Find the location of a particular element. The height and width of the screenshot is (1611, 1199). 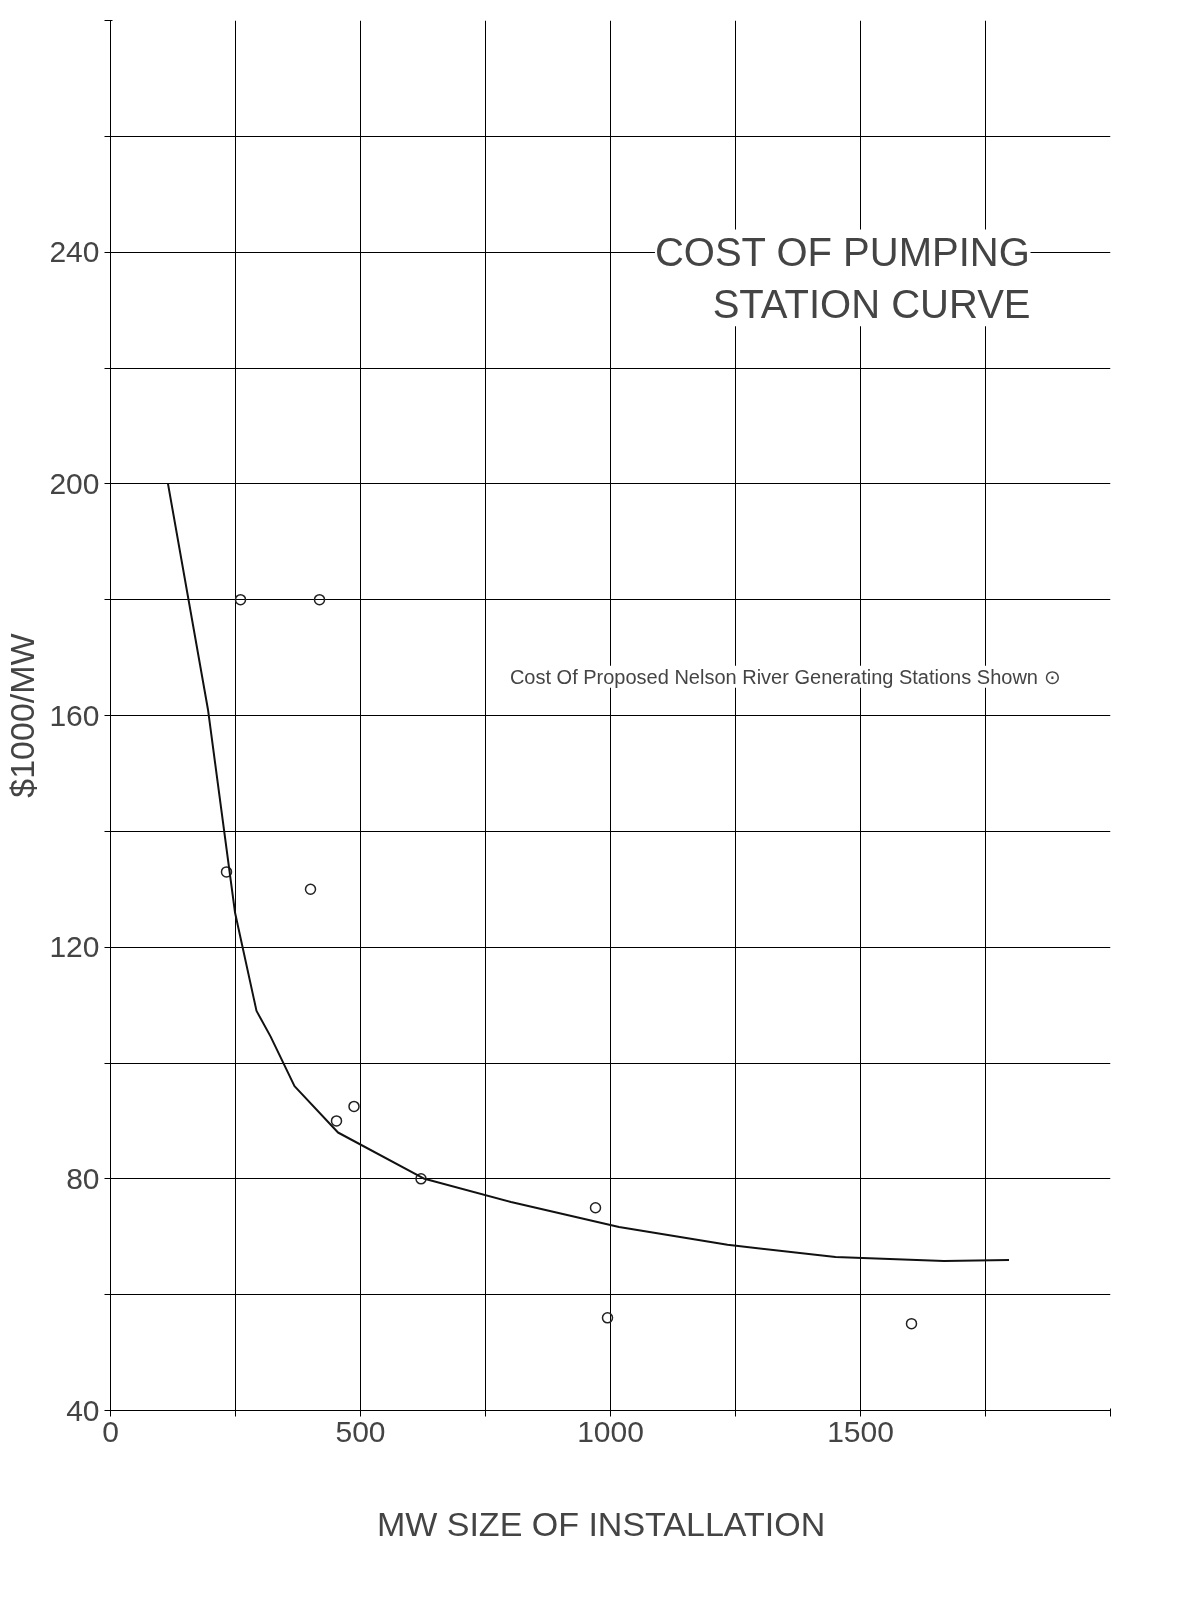

y-axis-title: $1000/MW is located at coordinates (22, 715).